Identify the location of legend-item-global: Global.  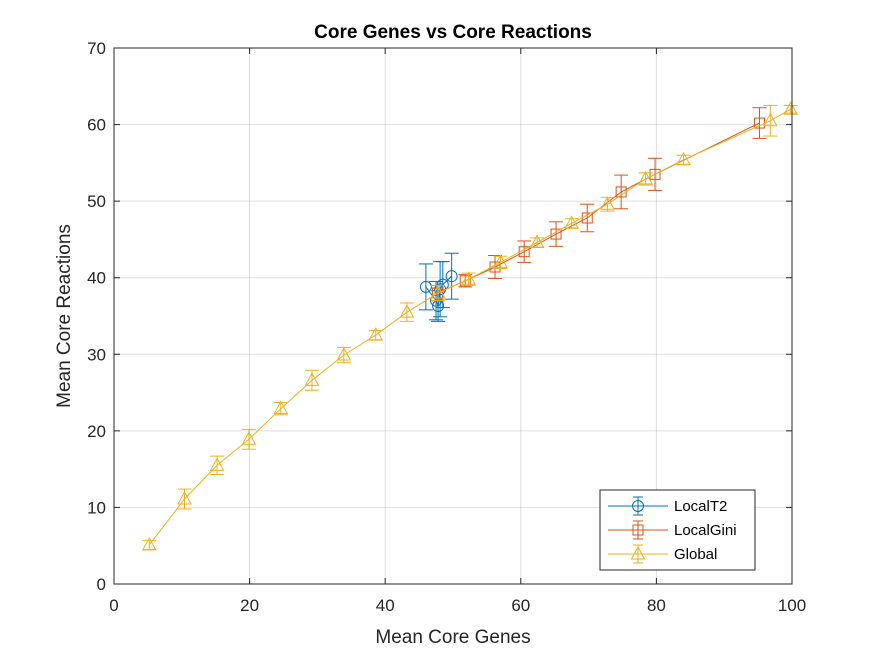
(662, 554).